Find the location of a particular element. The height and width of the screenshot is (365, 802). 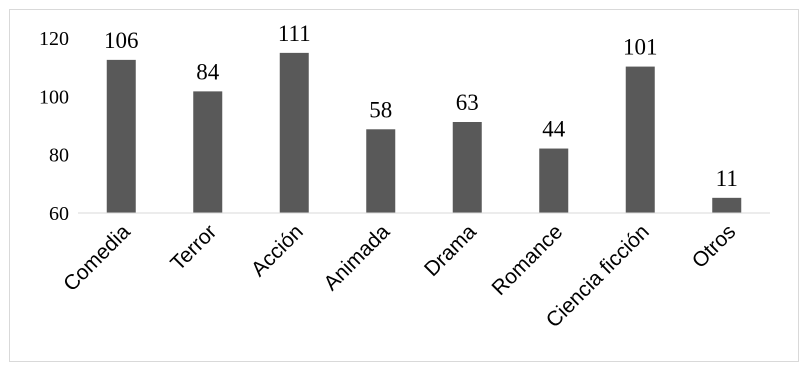

y-tick-label: 60 is located at coordinates (59, 214).